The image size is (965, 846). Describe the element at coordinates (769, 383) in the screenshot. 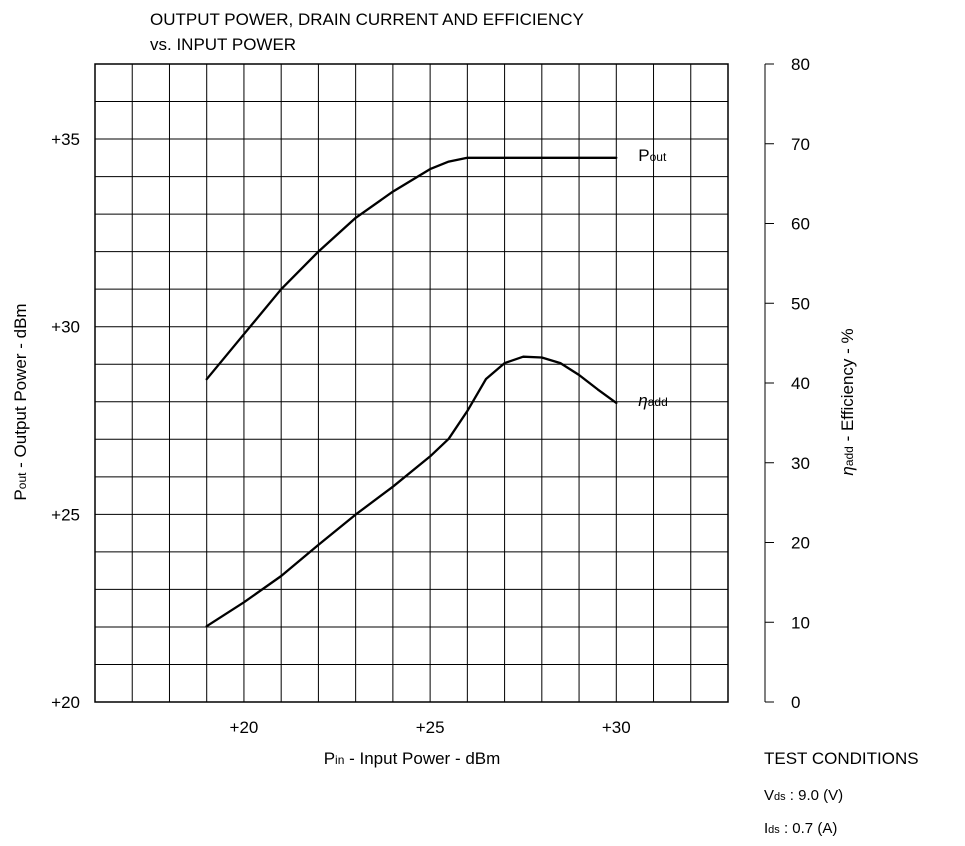

I see `right-axis` at that location.